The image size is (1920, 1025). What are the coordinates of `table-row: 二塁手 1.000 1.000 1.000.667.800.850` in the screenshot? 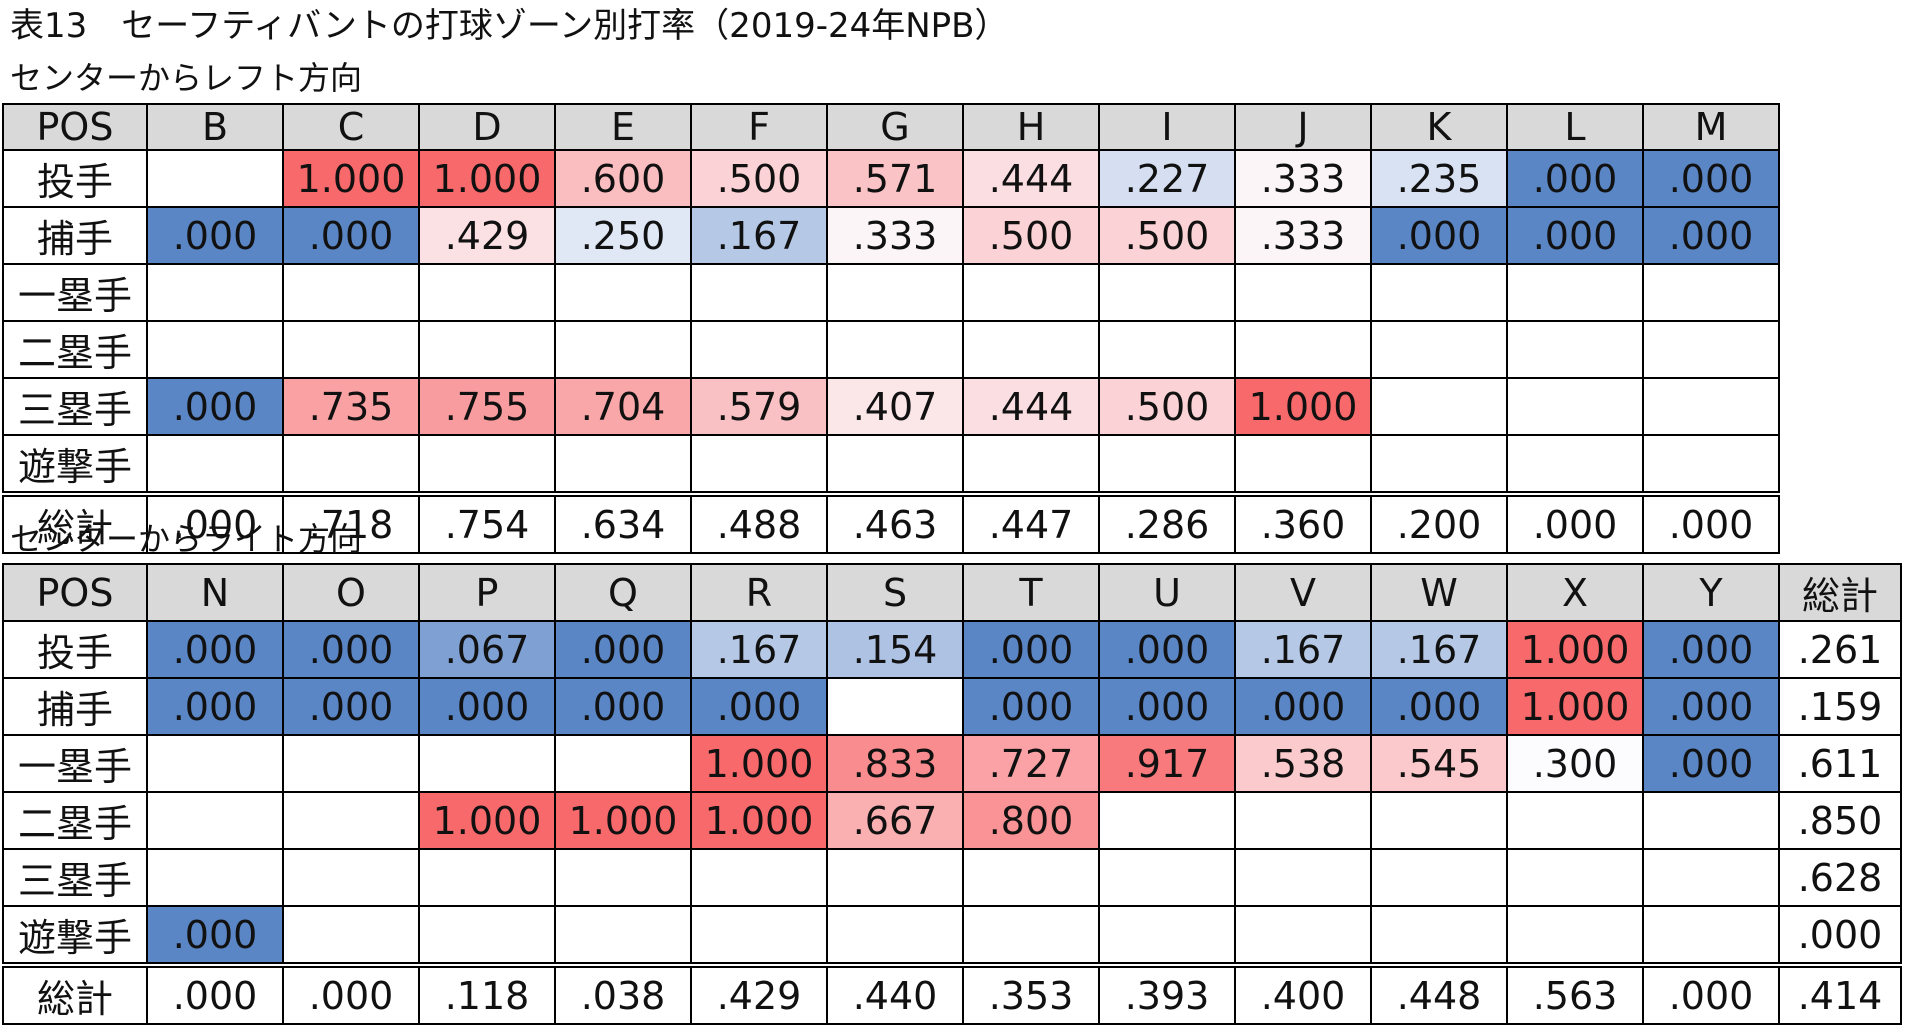 It's located at (952, 820).